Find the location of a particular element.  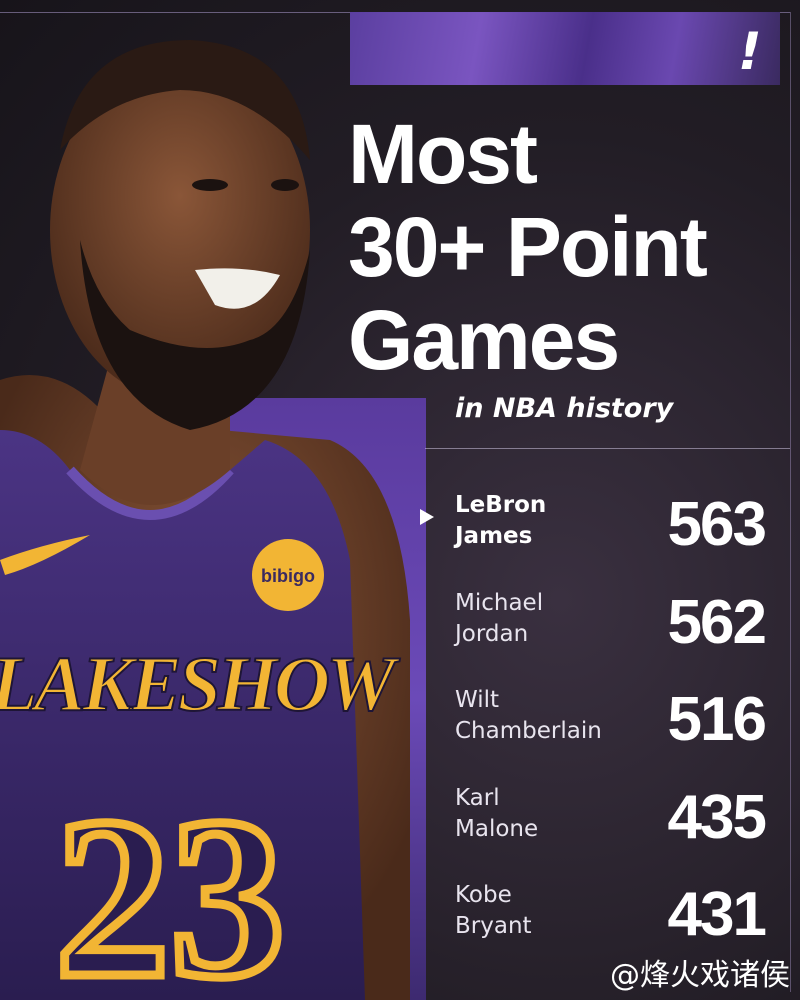

highlight-triangle-icon is located at coordinates (427, 517).